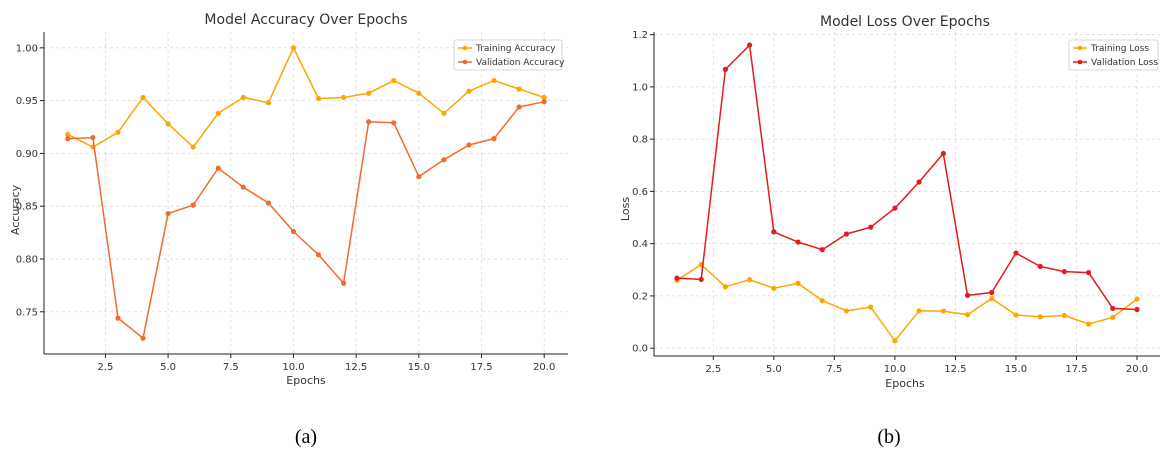 The height and width of the screenshot is (453, 1161). I want to click on y-axis-label: Accuracy, so click(15, 209).